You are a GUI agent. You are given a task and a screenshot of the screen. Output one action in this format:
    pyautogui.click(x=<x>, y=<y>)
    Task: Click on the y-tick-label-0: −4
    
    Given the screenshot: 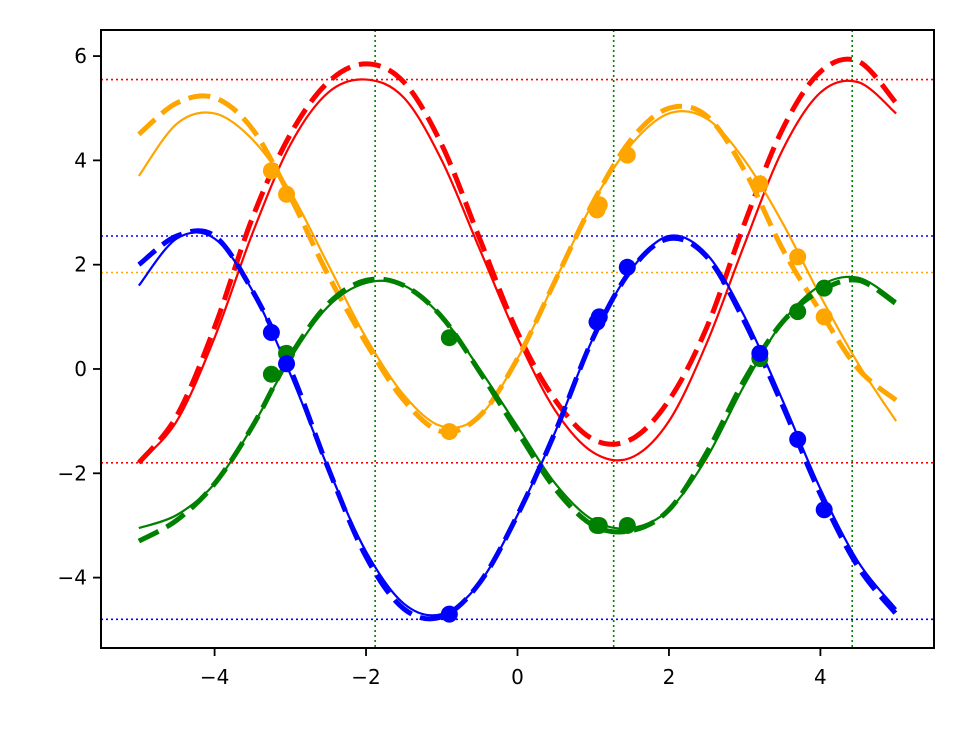 What is the action you would take?
    pyautogui.click(x=72, y=578)
    